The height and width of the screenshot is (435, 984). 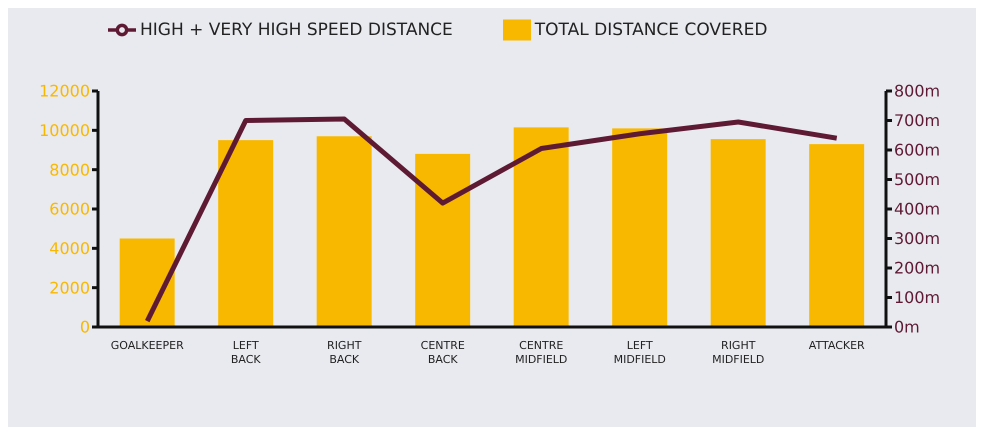 I want to click on y2-tick-label: 100m, so click(x=917, y=298).